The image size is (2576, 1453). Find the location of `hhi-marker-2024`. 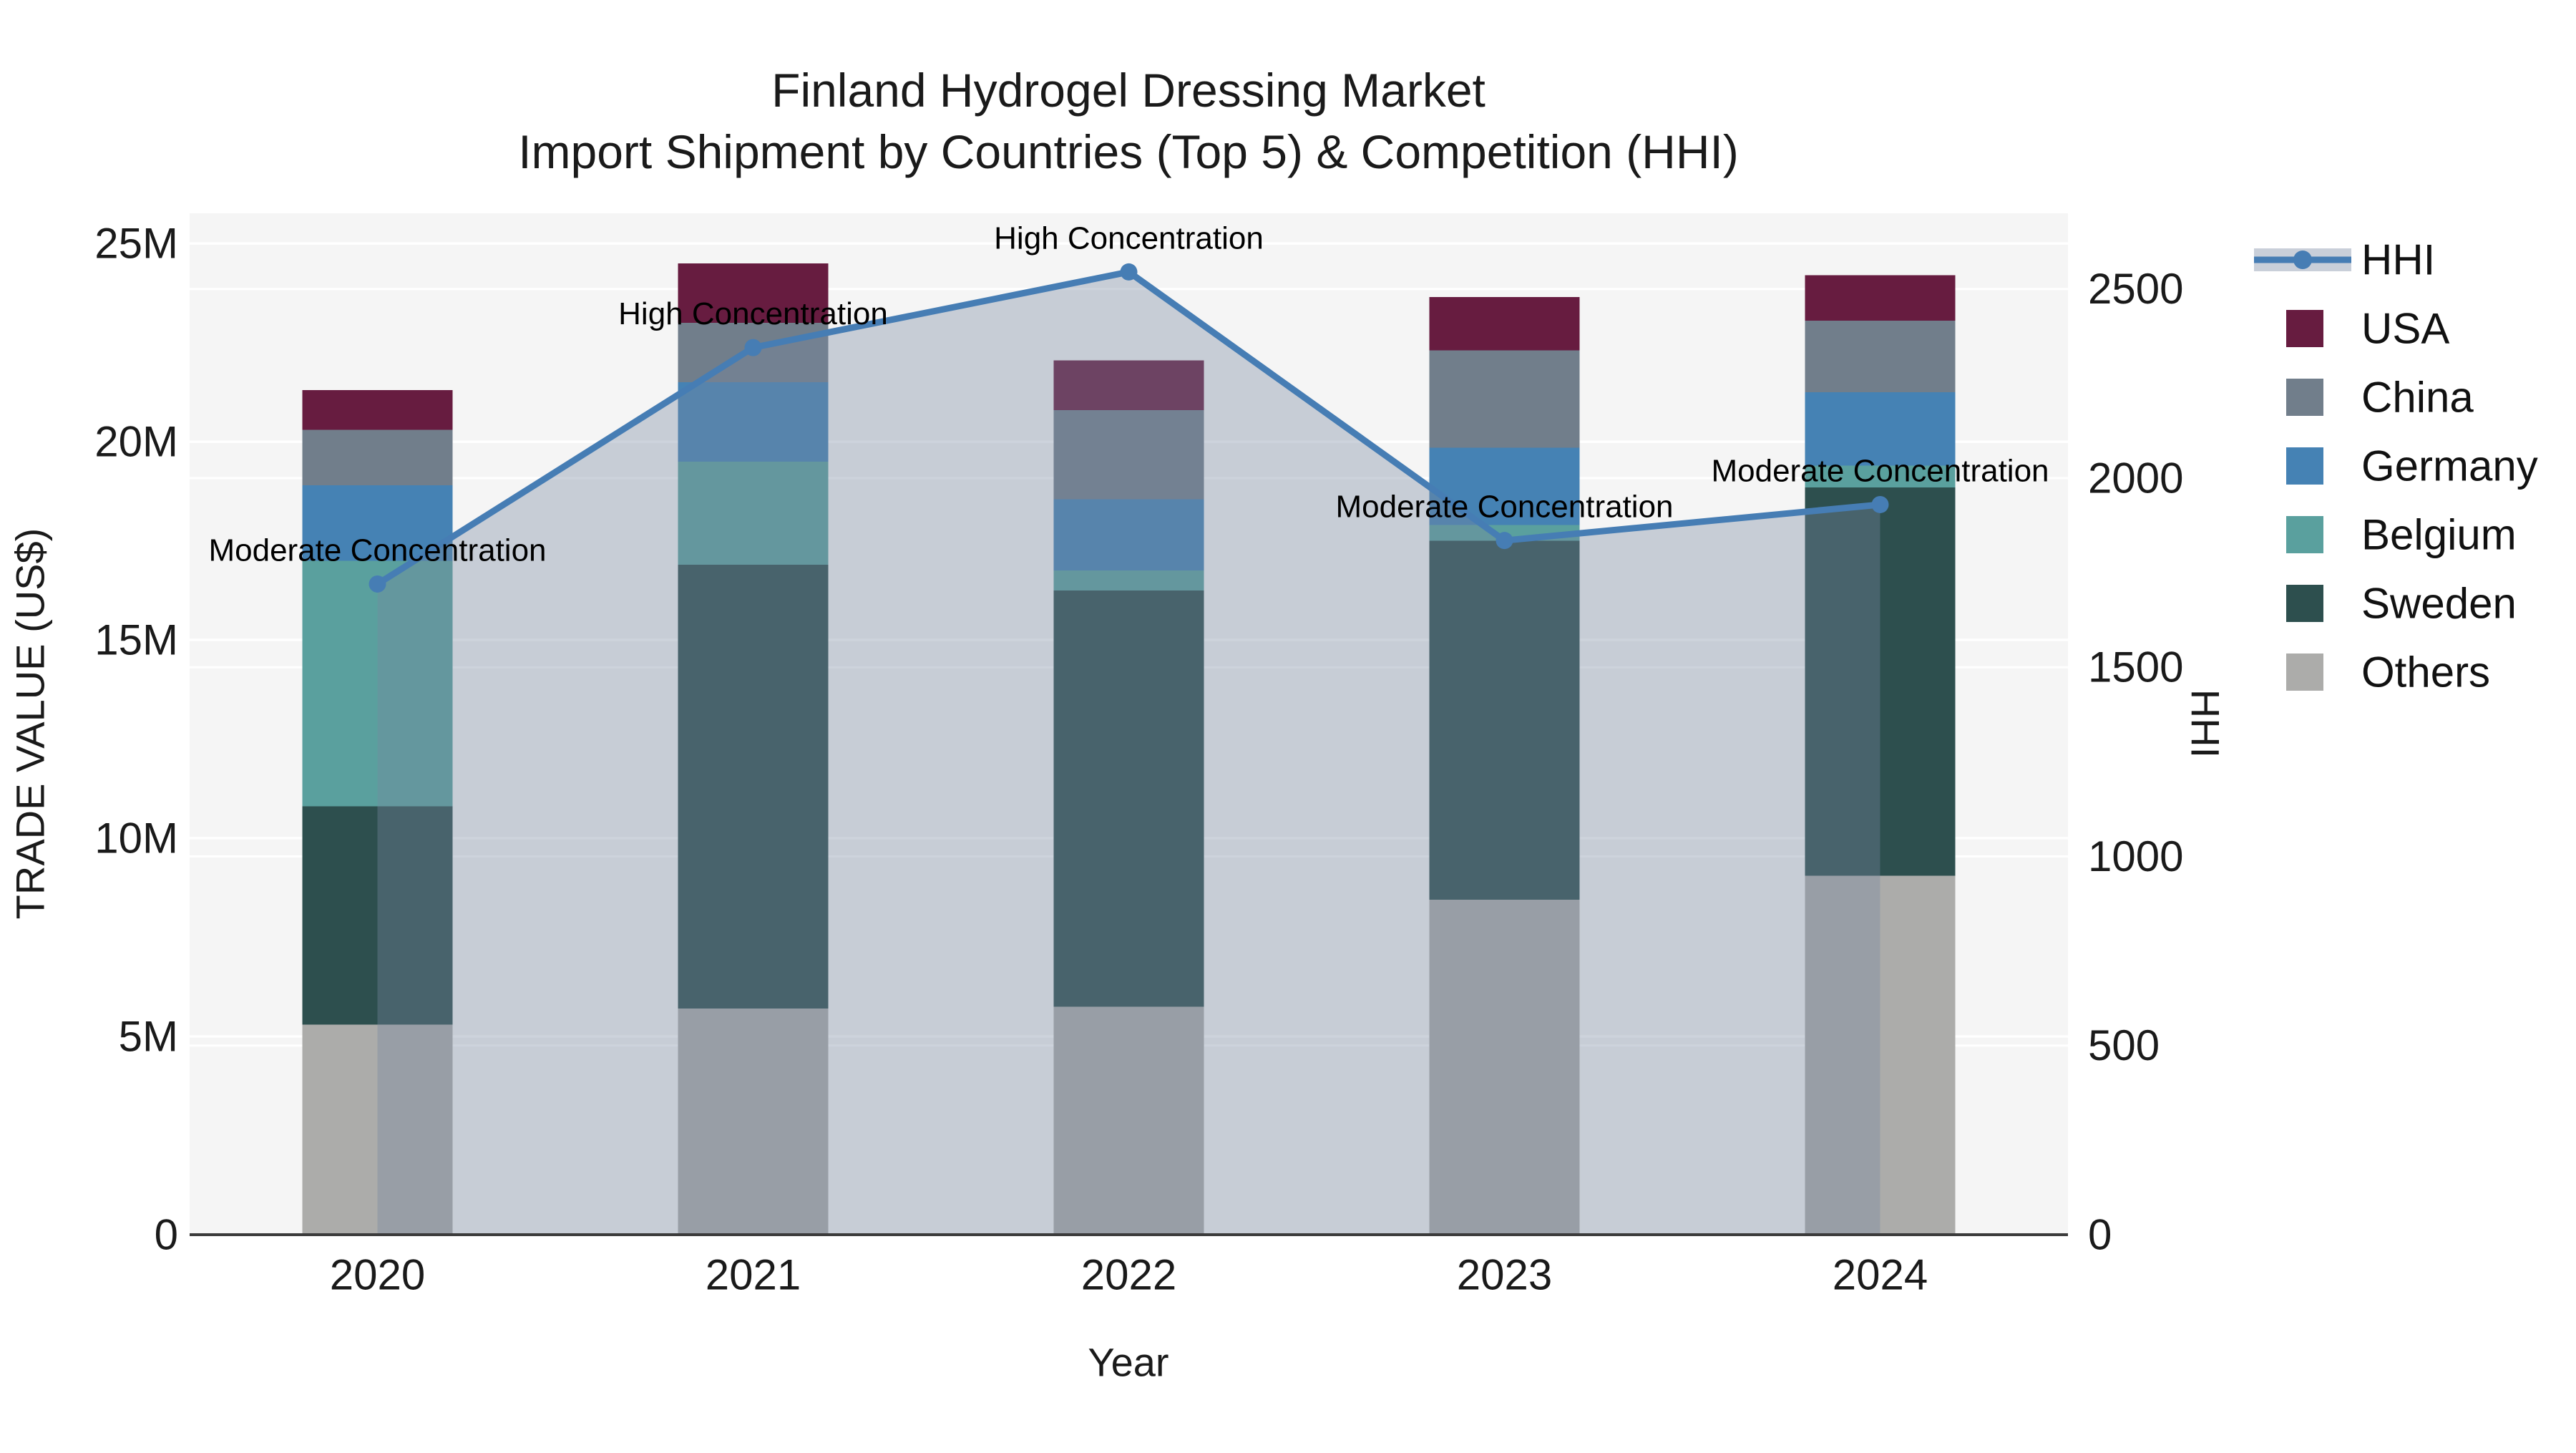

hhi-marker-2024 is located at coordinates (1880, 504).